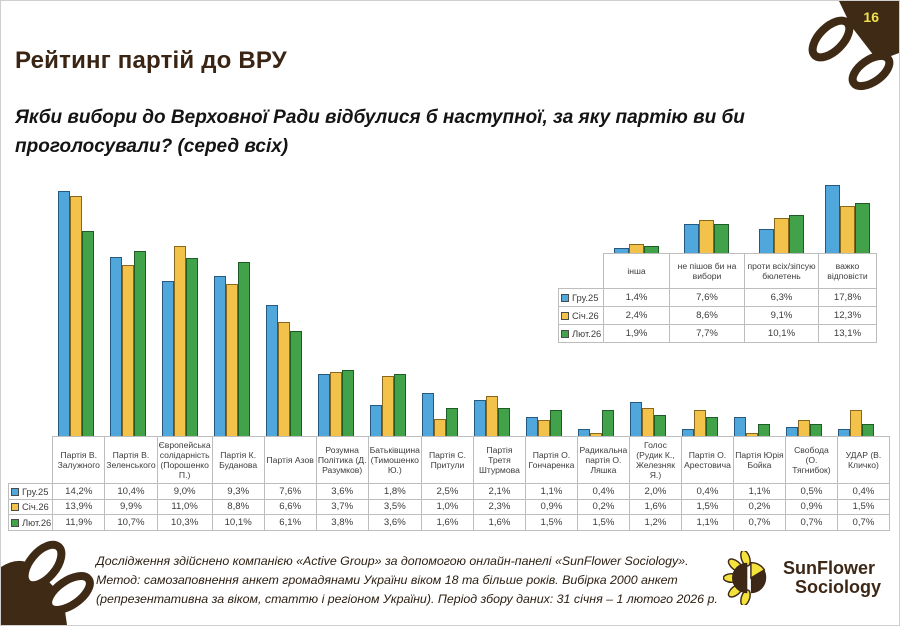 Image resolution: width=900 pixels, height=626 pixels. What do you see at coordinates (131, 522) in the screenshot?
I see `value-cell: 10,7%` at bounding box center [131, 522].